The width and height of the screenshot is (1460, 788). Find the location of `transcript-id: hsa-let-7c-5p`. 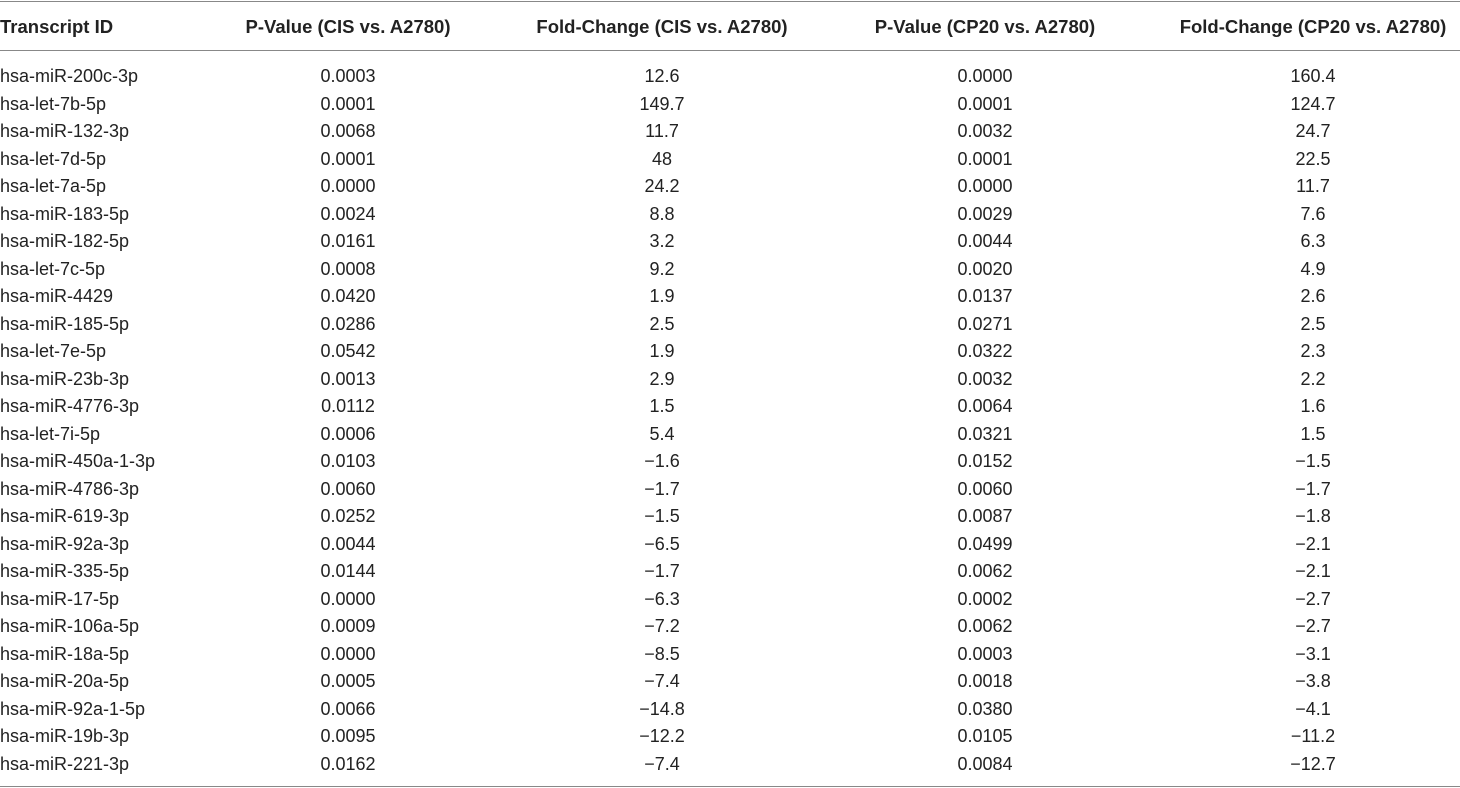

transcript-id: hsa-let-7c-5p is located at coordinates (53, 268).